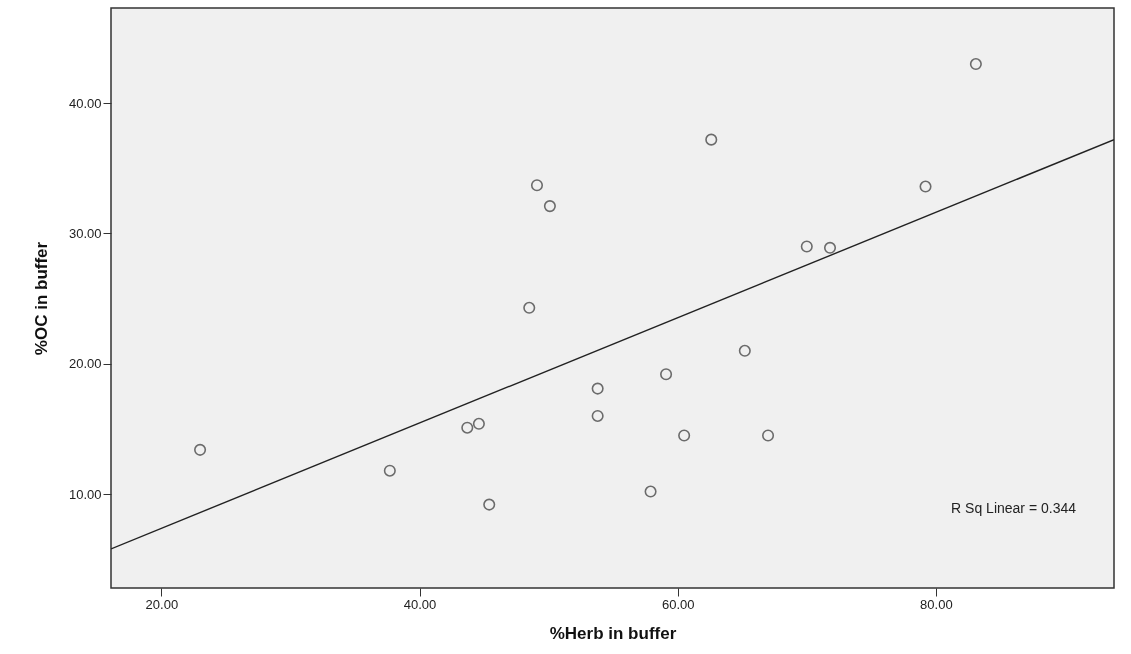 Image resolution: width=1131 pixels, height=654 pixels. Describe the element at coordinates (85, 103) in the screenshot. I see `y-tick-label: 40.00` at that location.